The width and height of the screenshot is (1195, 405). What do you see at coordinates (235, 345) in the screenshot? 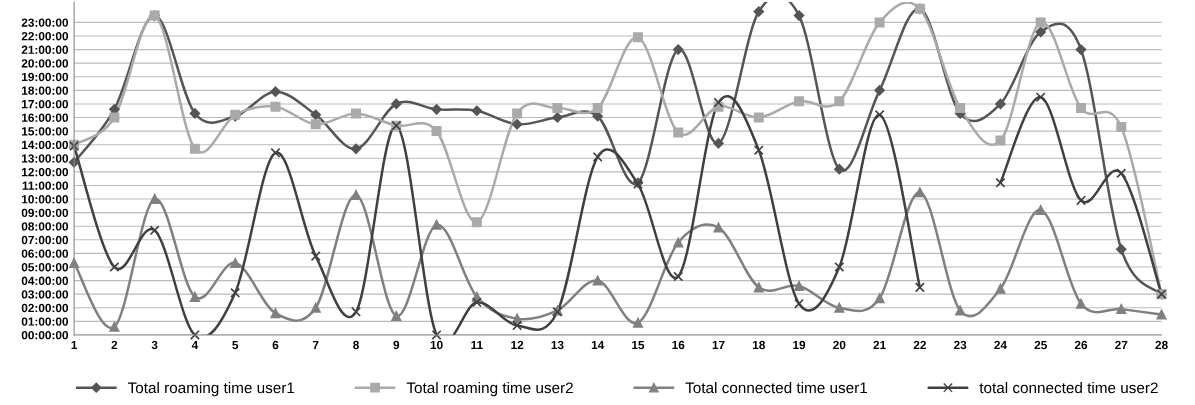
I see `x-tick-label: 5` at bounding box center [235, 345].